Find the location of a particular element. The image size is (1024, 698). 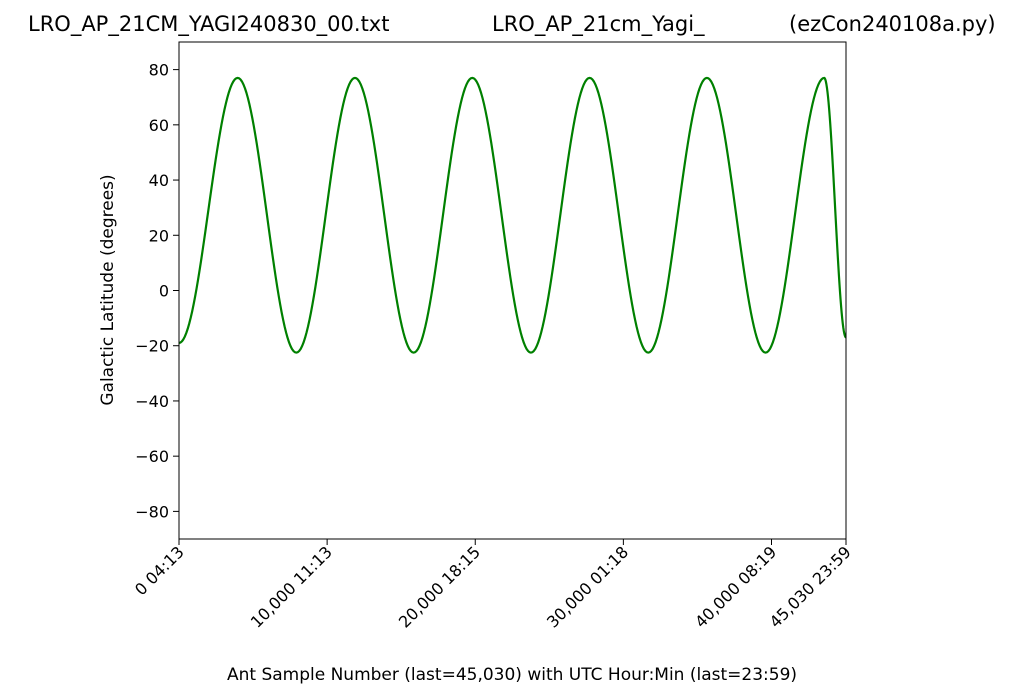

title-left: LRO_AP_21CM_YAGI240830_00.txt is located at coordinates (208, 24).